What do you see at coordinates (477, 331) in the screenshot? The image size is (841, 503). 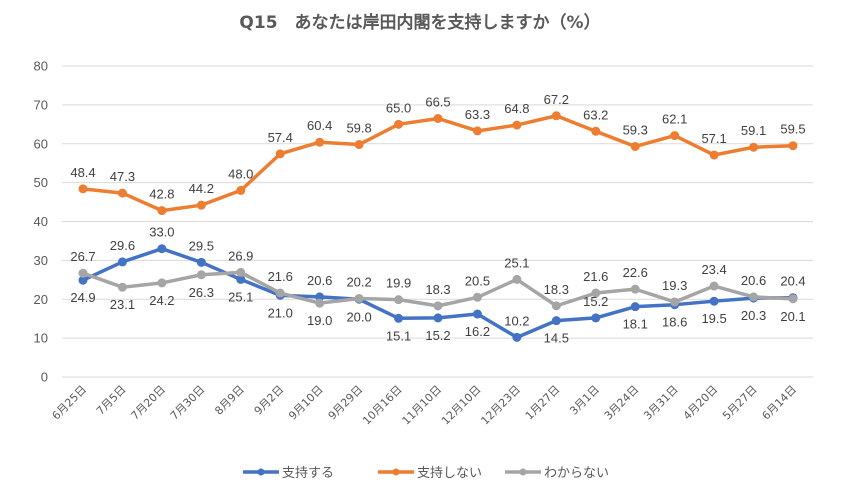 I see `data-label: 16.2` at bounding box center [477, 331].